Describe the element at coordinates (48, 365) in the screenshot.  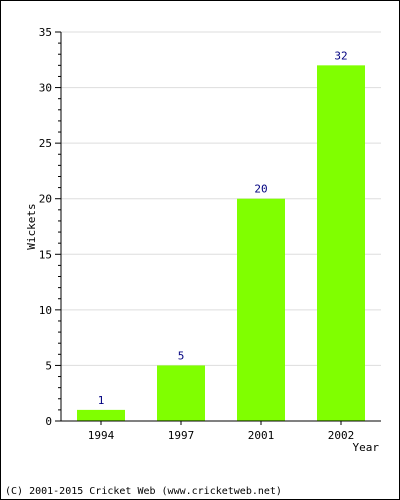
I see `y-tick-label: 5` at that location.